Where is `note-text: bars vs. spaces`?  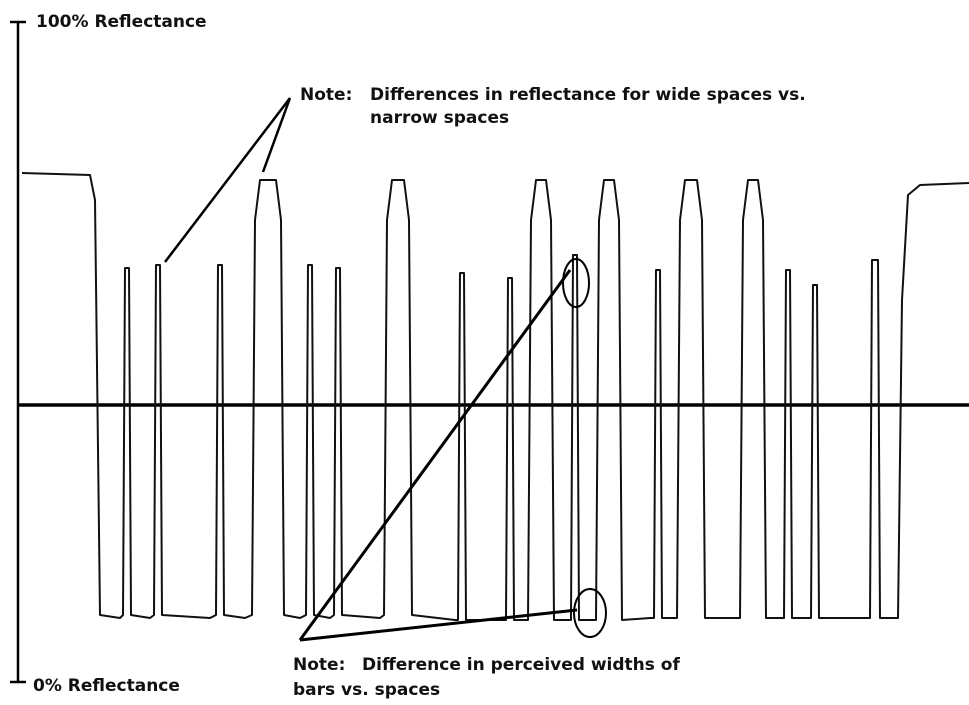 note-text: bars vs. spaces is located at coordinates (366, 690).